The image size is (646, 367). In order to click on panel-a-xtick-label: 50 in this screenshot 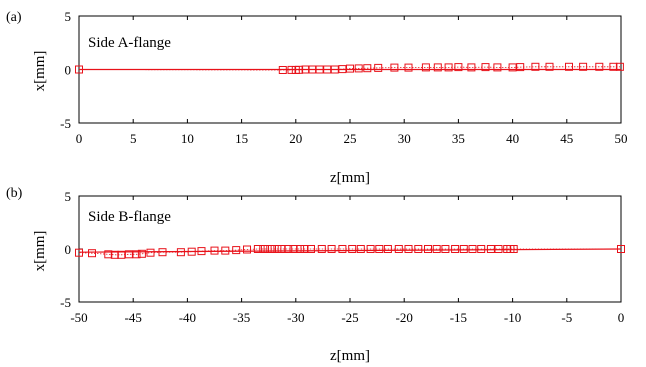, I will do `click(621, 138)`.